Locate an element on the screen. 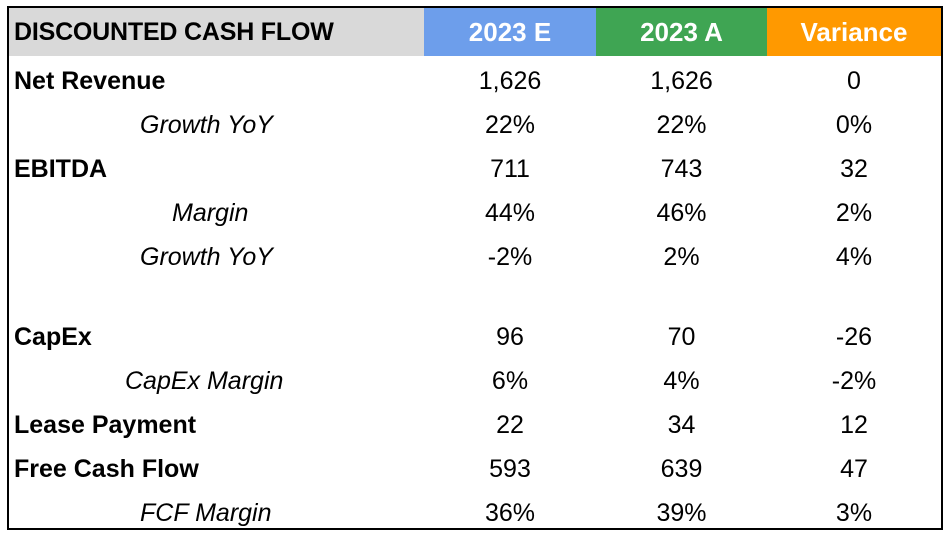 The height and width of the screenshot is (538, 952). variance-cell: 3% is located at coordinates (854, 513).